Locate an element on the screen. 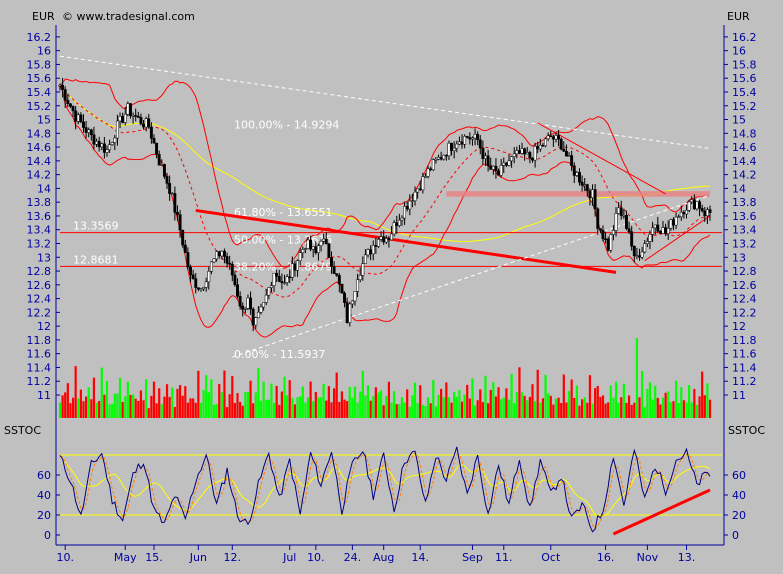 The image size is (783, 574). price-tick-label-left: 12.2 is located at coordinates (39, 312).